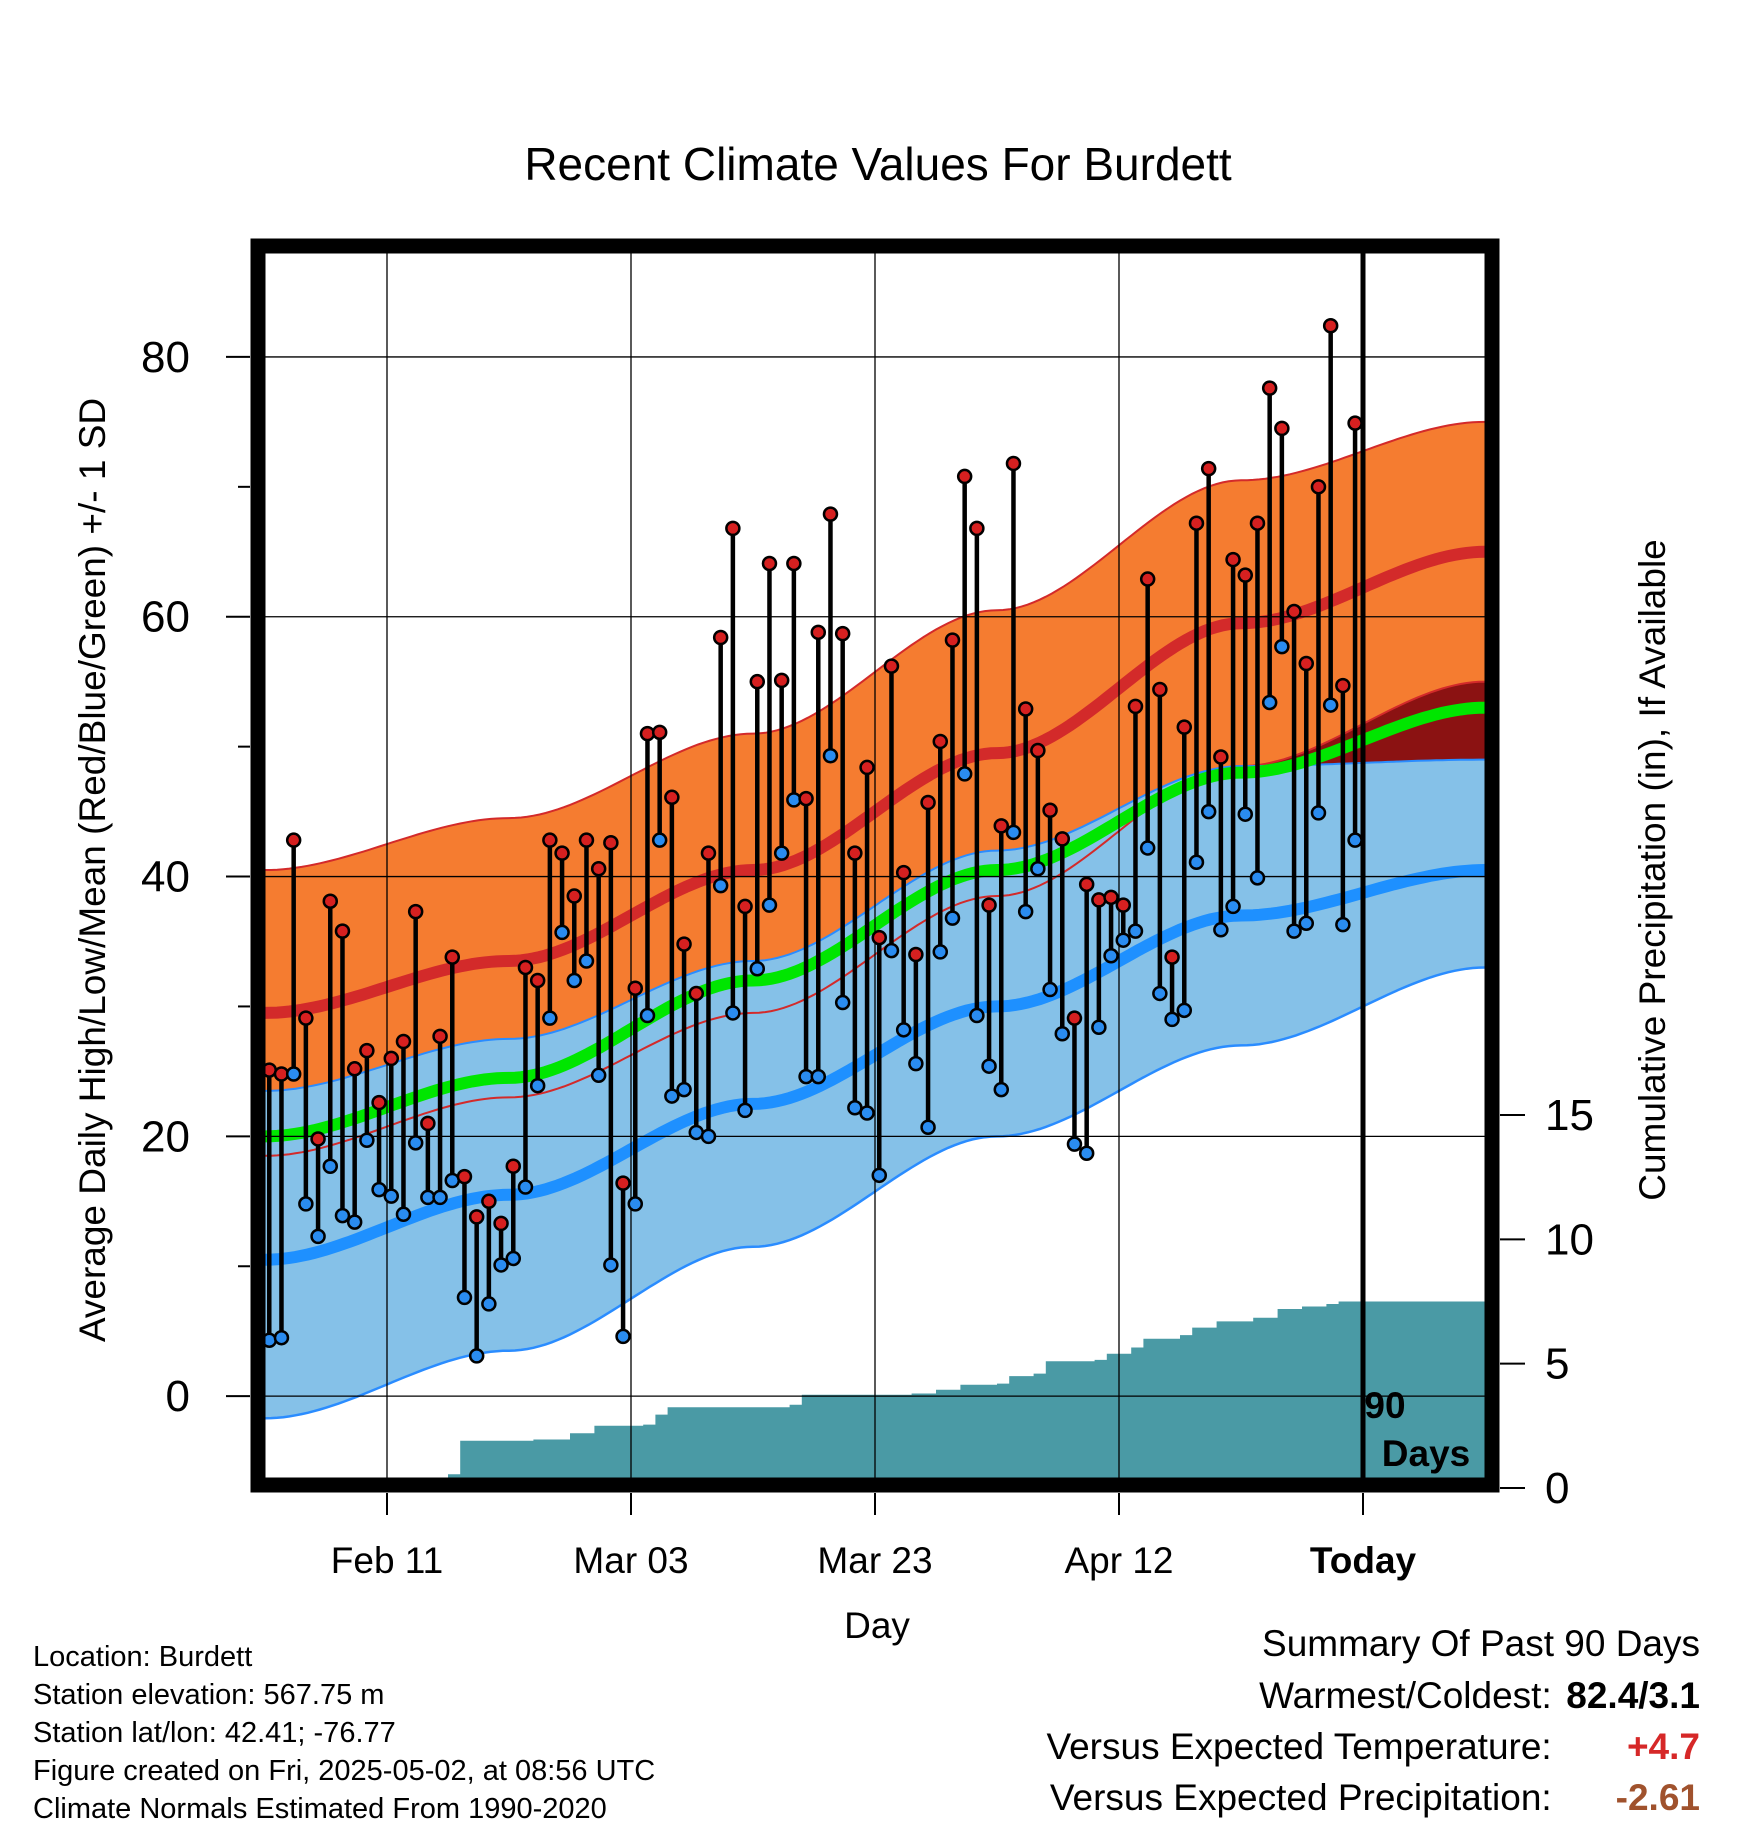  What do you see at coordinates (874, 1560) in the screenshot?
I see `x-tick-label: Mar 23` at bounding box center [874, 1560].